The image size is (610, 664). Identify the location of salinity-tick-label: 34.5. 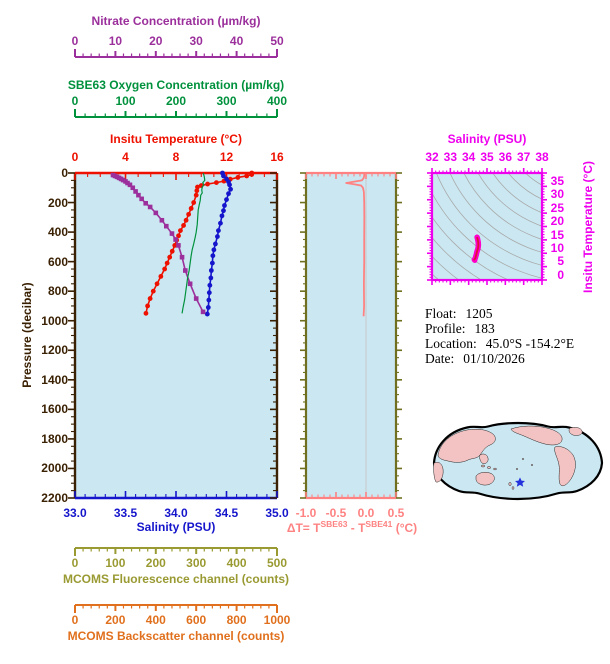
(226, 513).